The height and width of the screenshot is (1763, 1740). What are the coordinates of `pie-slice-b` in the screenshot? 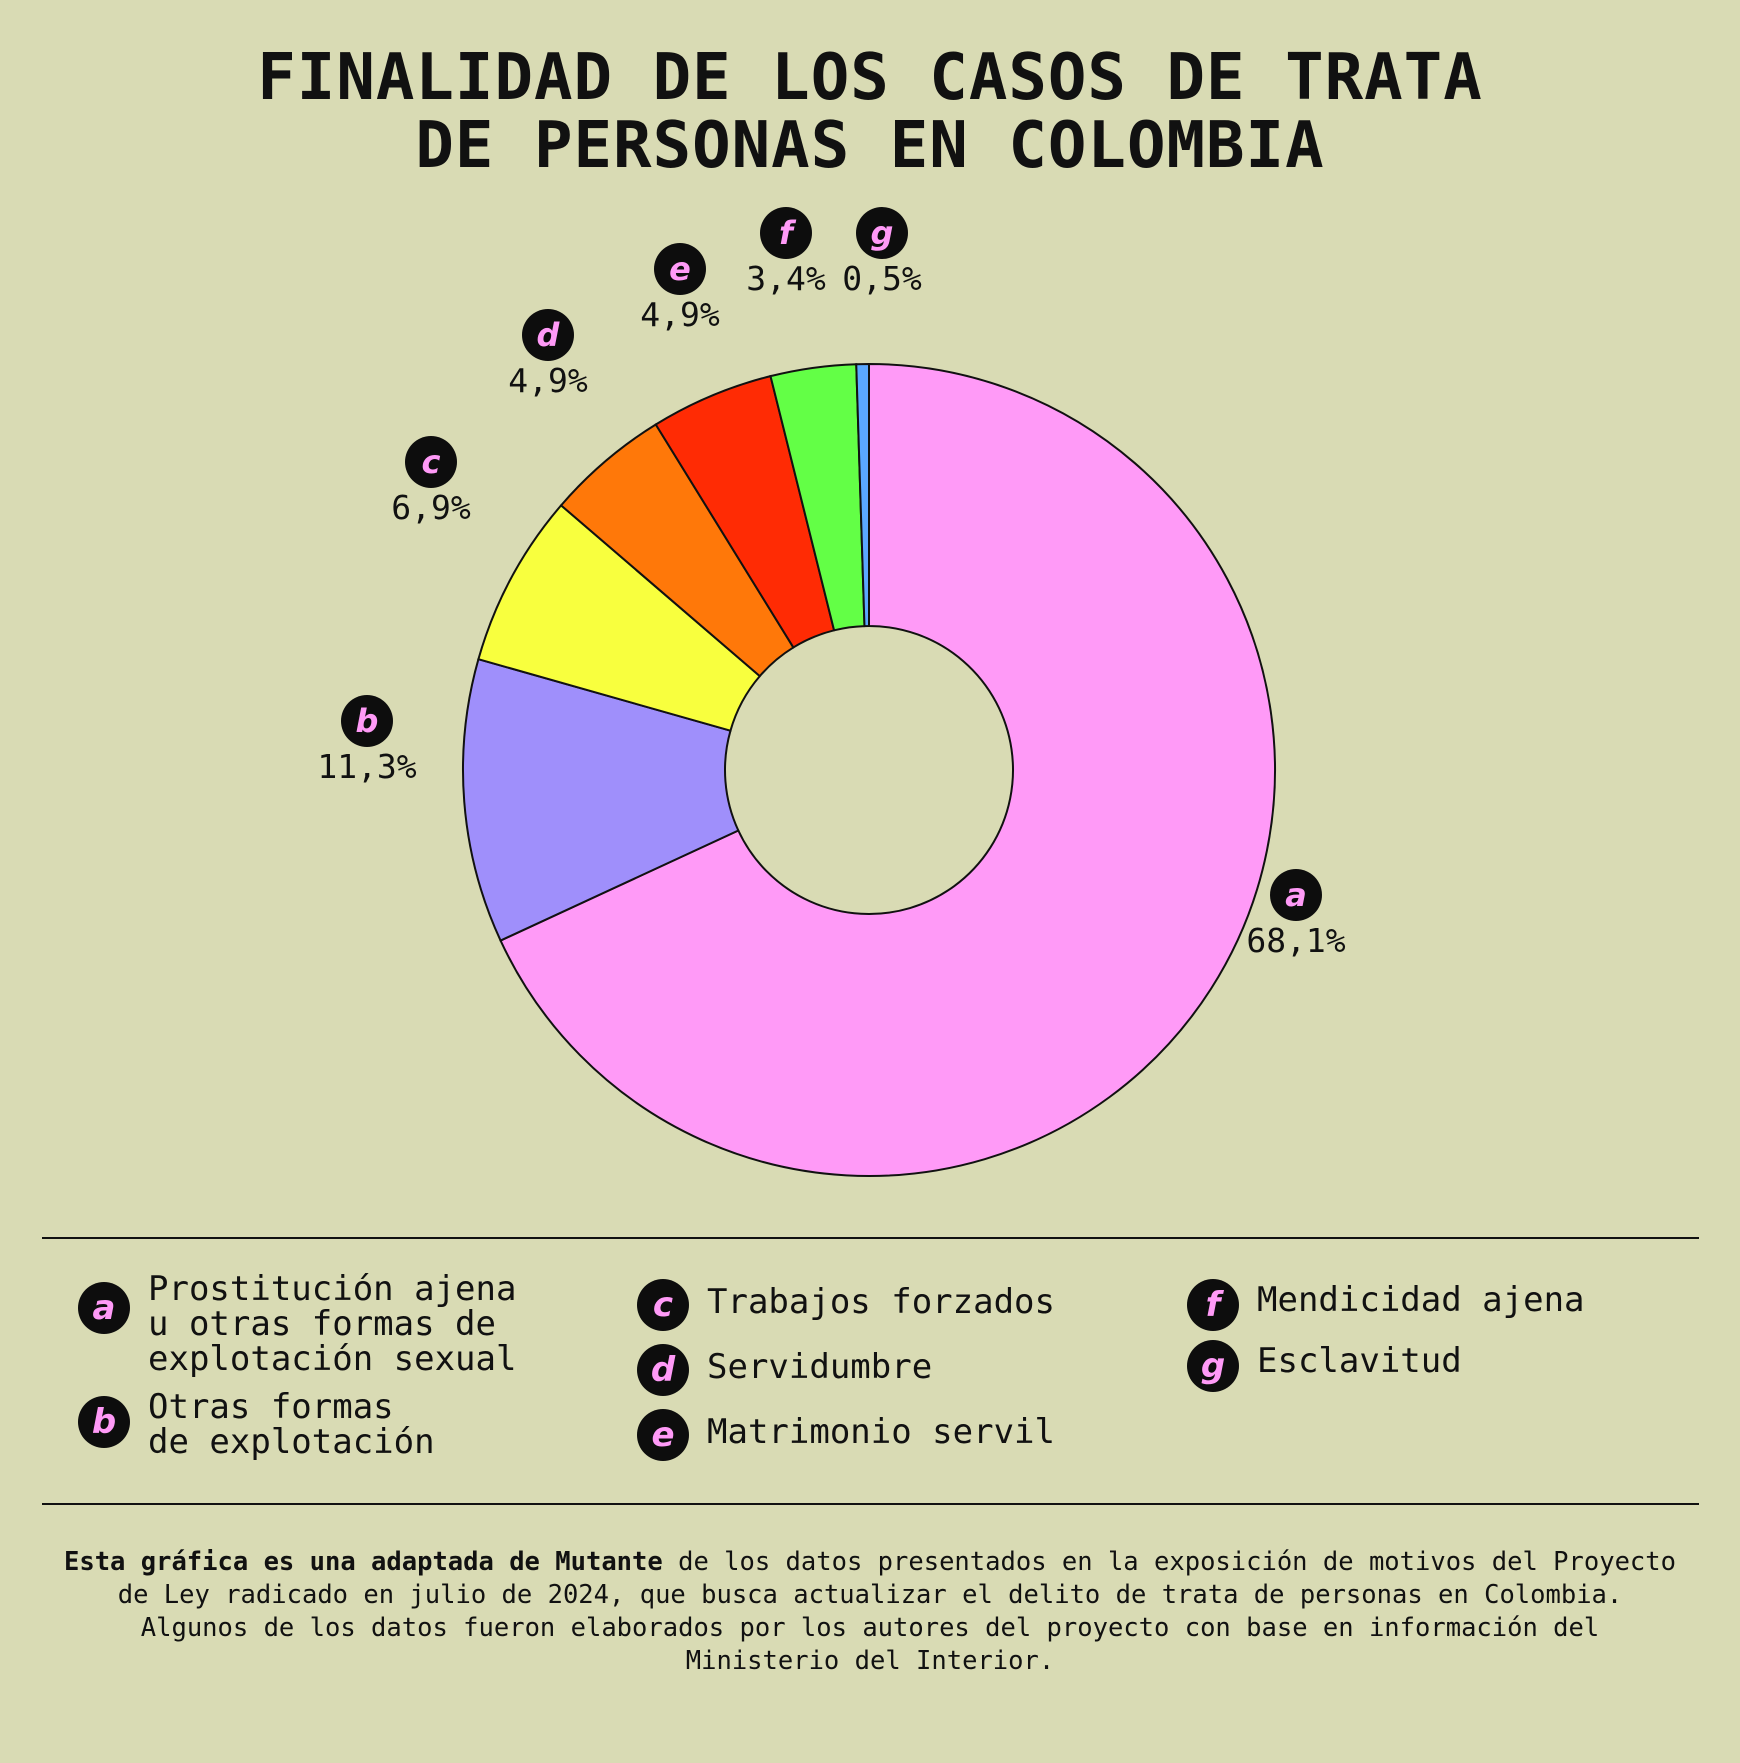 It's located at (601, 799).